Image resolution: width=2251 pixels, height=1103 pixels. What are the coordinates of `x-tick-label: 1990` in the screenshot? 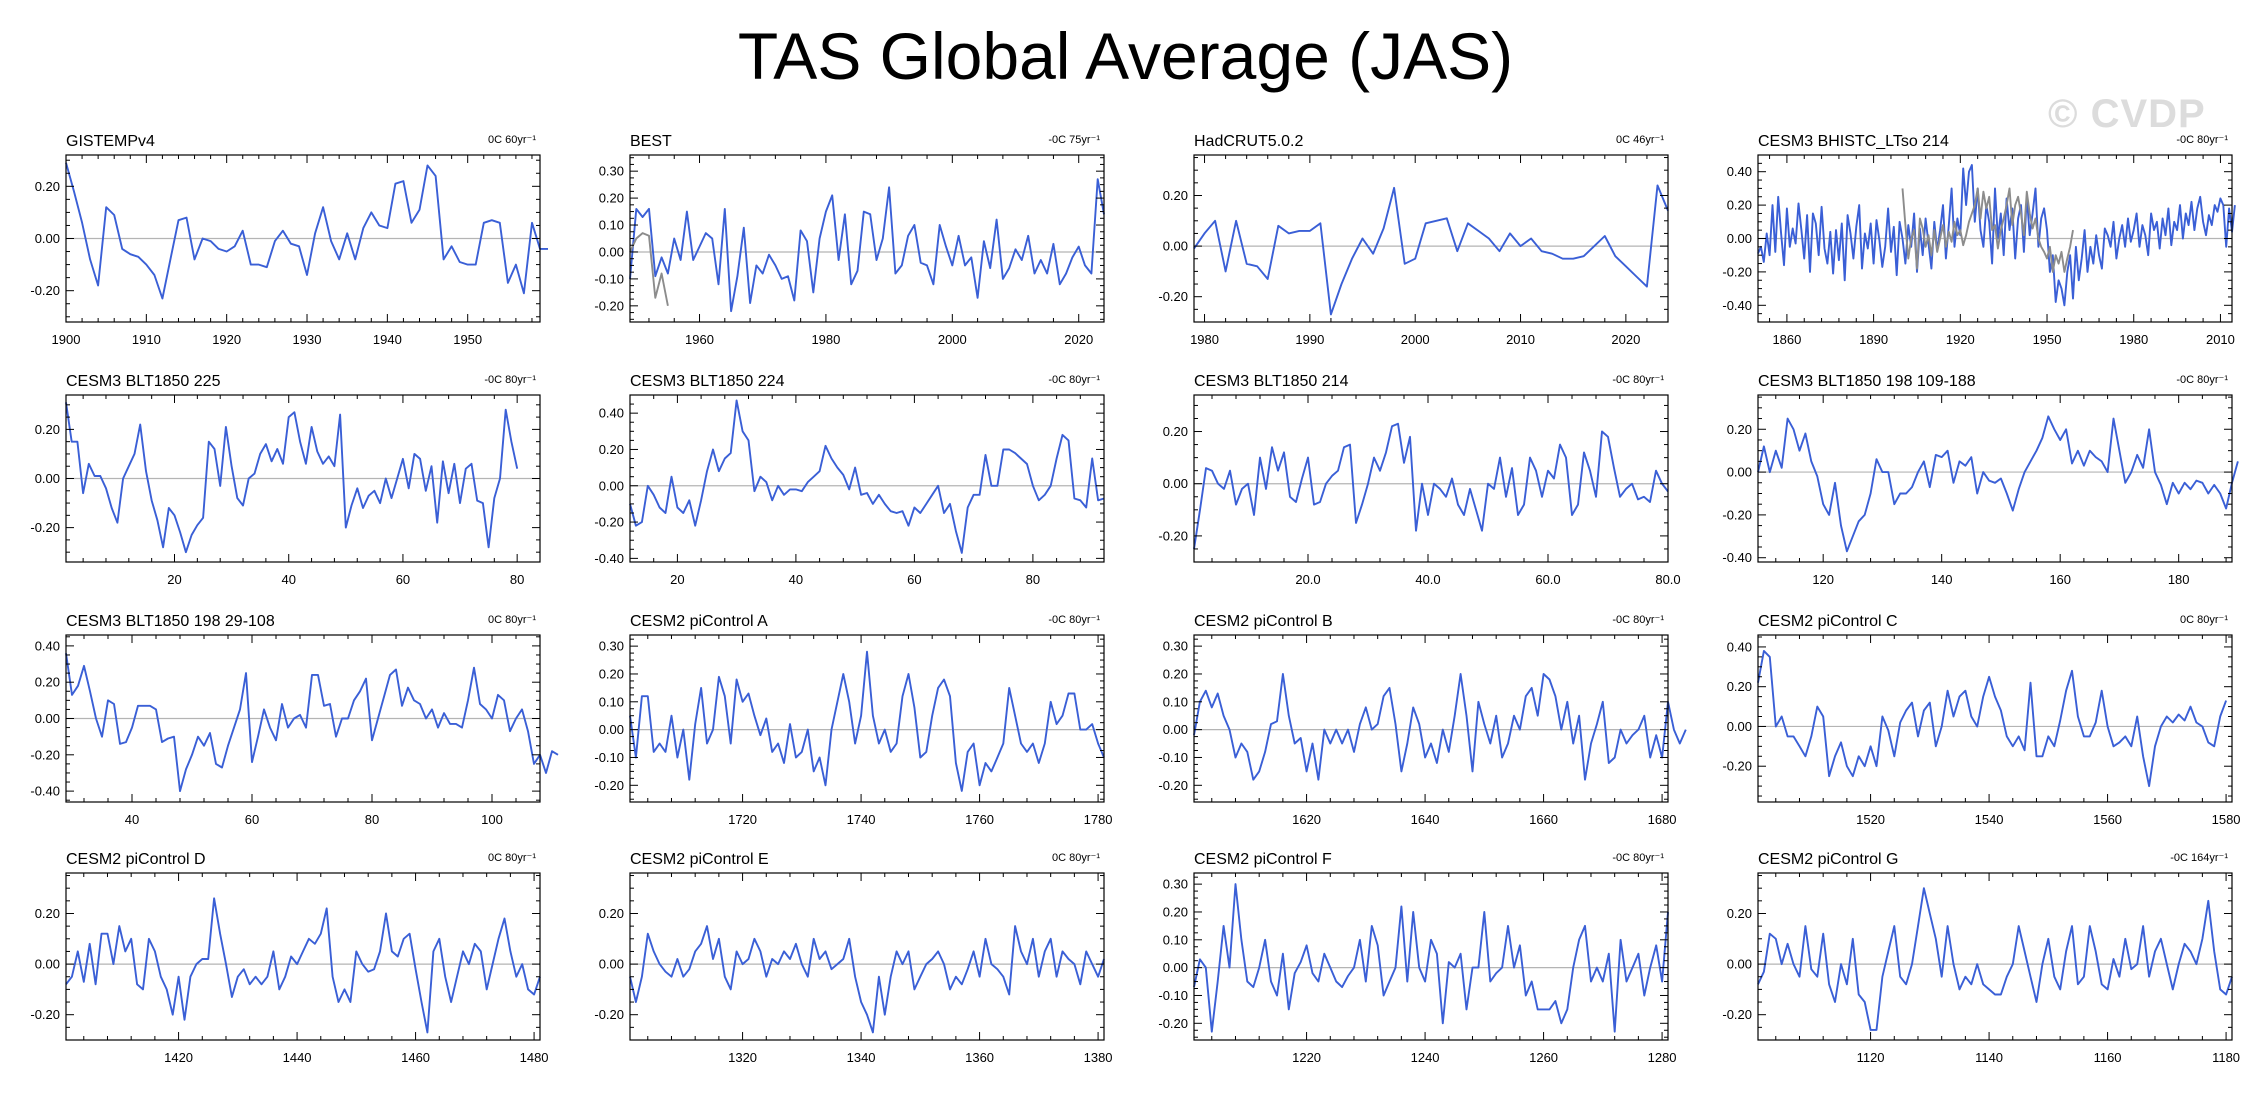 It's located at (1309, 339).